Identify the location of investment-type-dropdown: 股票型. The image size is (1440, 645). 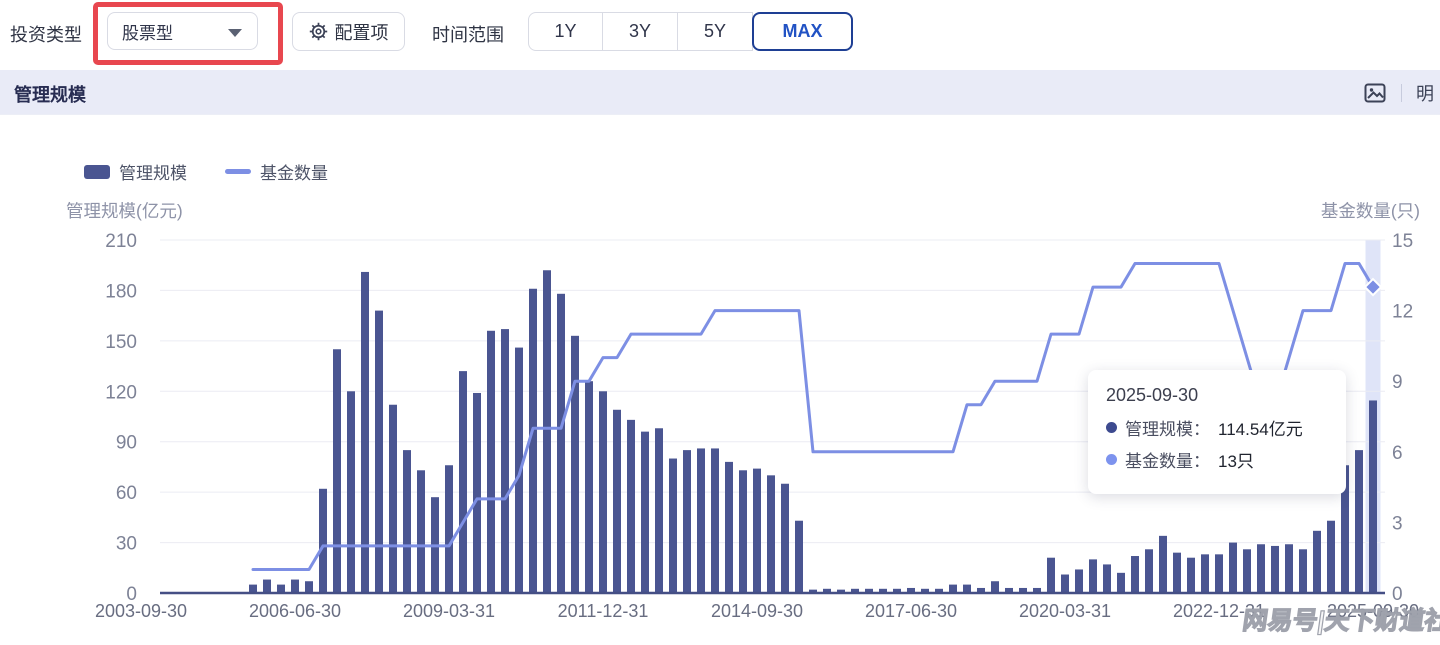
(182, 31).